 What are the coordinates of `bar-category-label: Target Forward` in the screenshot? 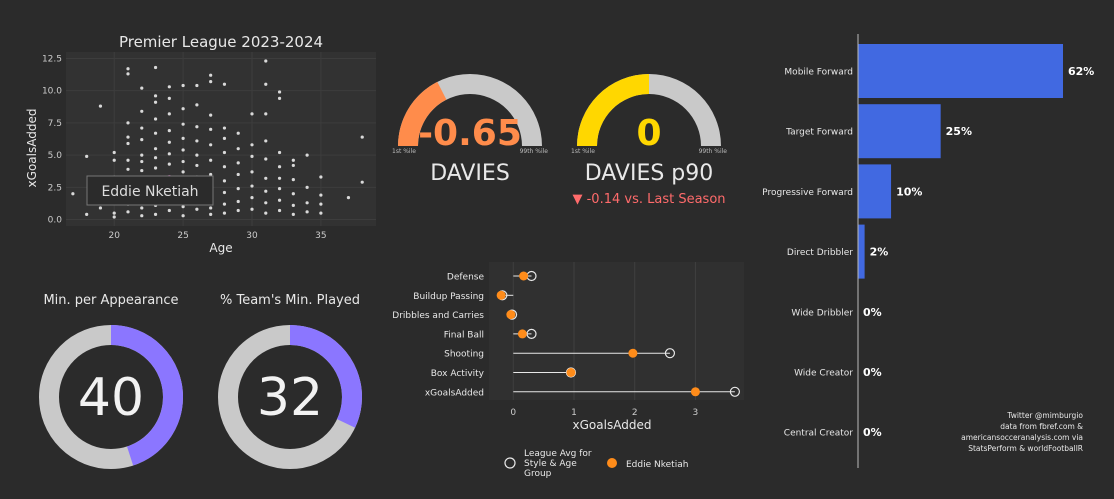 It's located at (819, 133).